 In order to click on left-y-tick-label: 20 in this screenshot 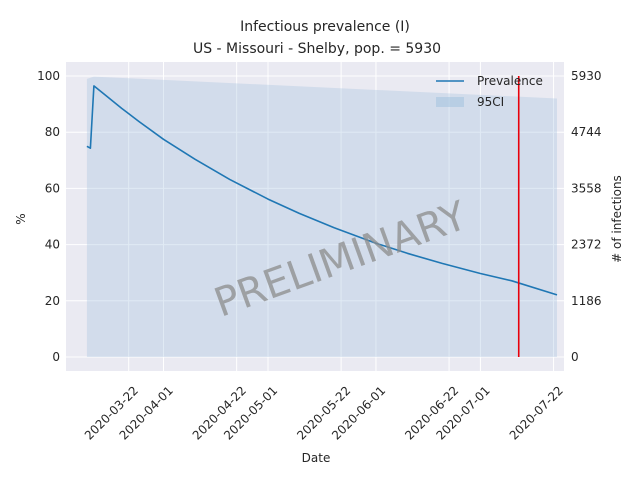, I will do `click(52, 301)`.